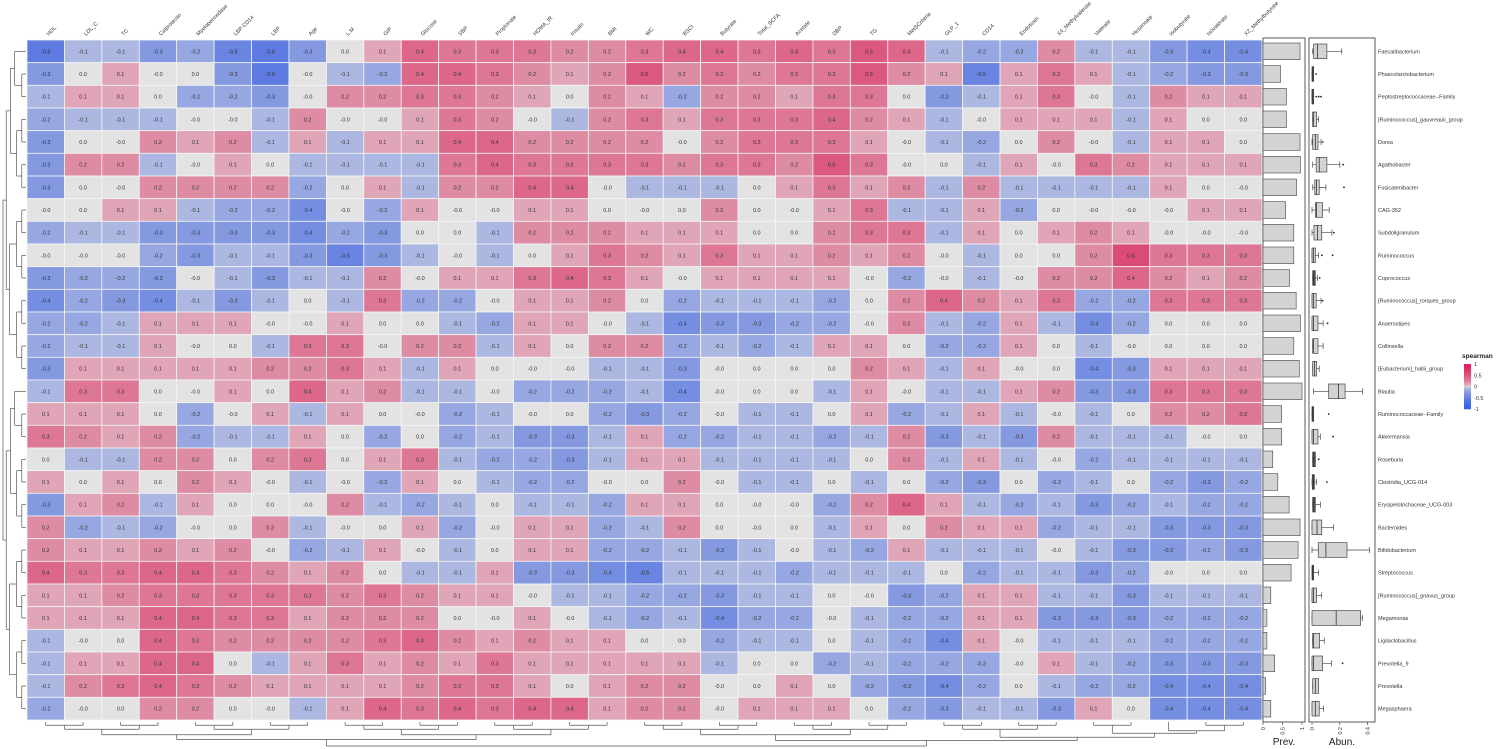 This screenshot has height=749, width=1500. I want to click on abundance-boxplot, so click(1316, 119).